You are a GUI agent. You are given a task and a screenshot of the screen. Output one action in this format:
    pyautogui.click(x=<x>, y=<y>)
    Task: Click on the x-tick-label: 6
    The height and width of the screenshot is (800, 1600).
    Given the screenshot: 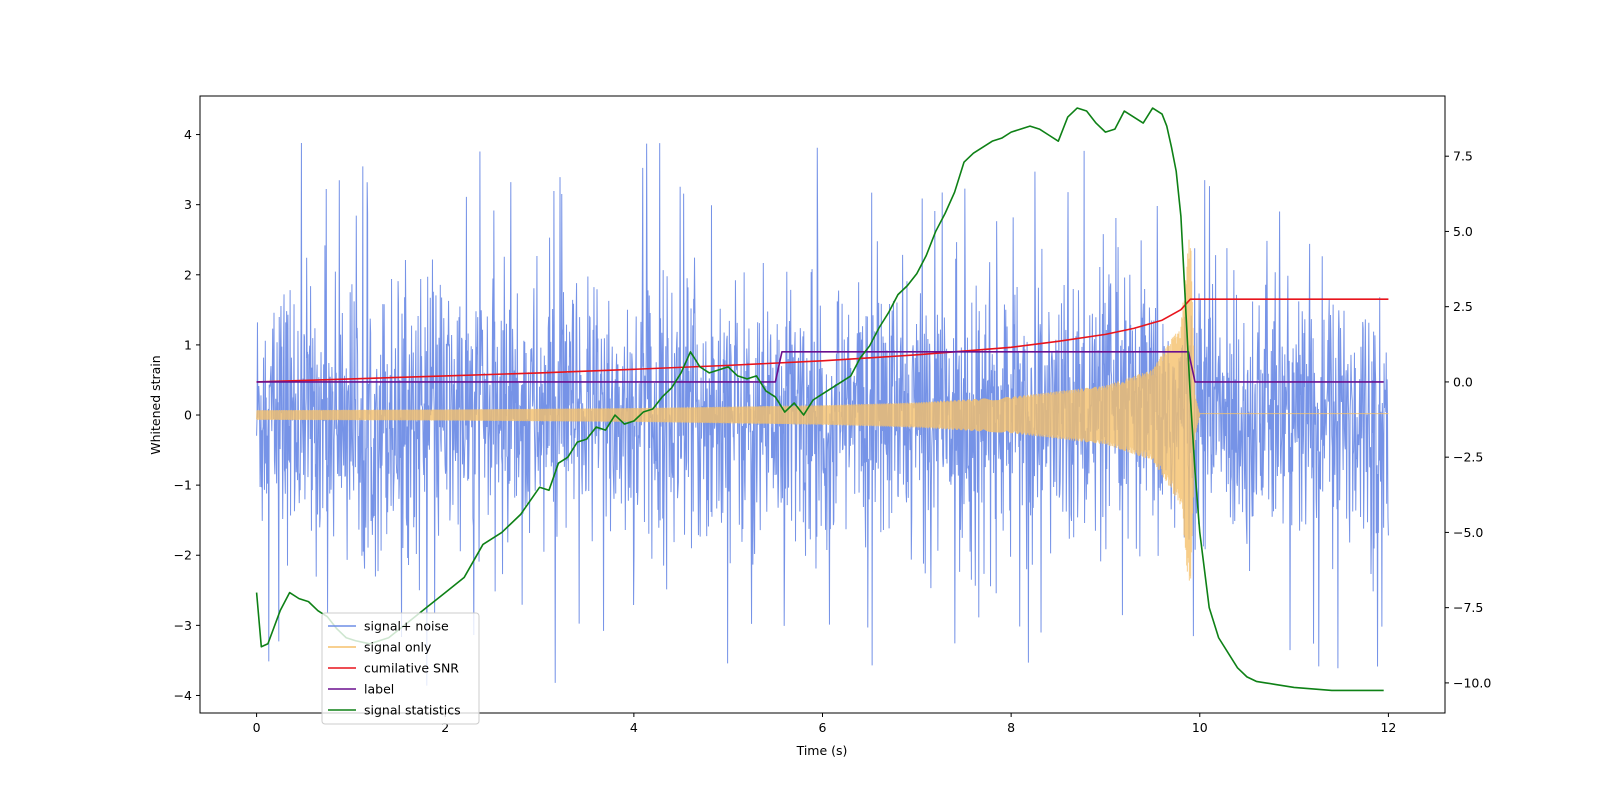 What is the action you would take?
    pyautogui.click(x=823, y=727)
    